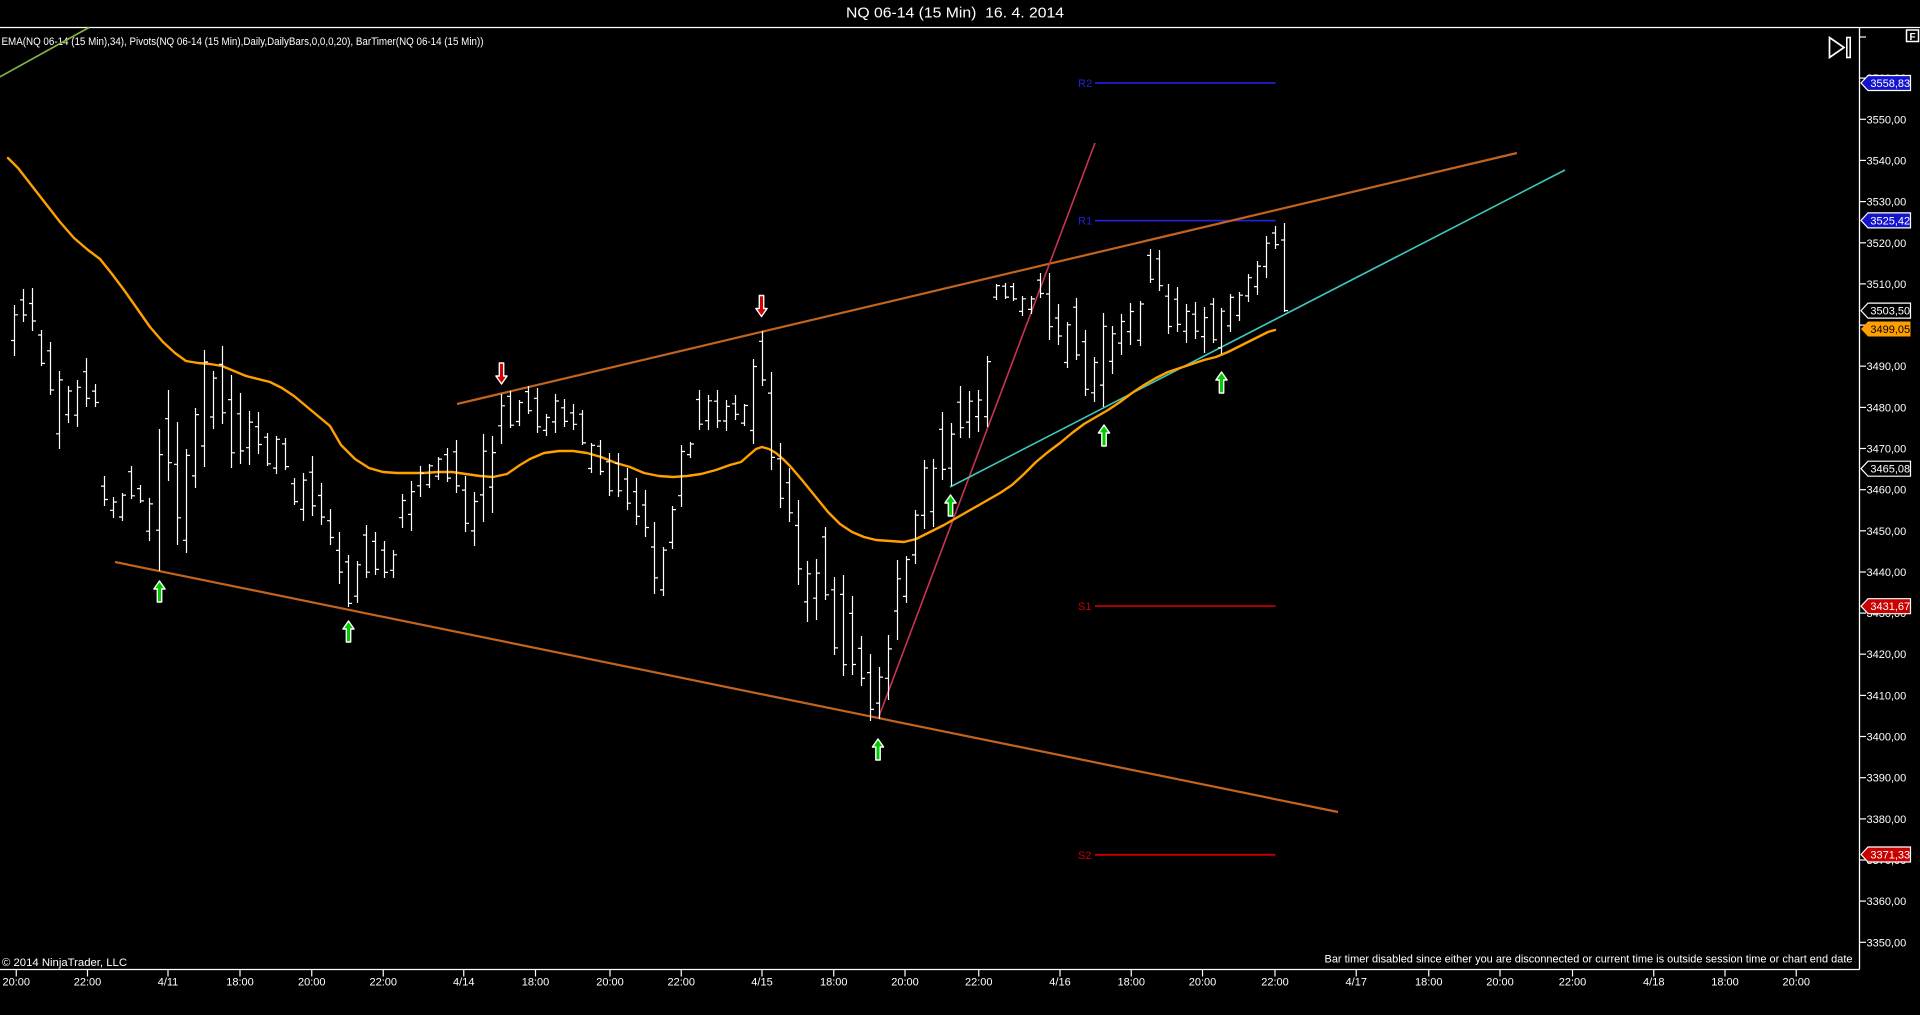  Describe the element at coordinates (1084, 607) in the screenshot. I see `svg-text: S1` at that location.